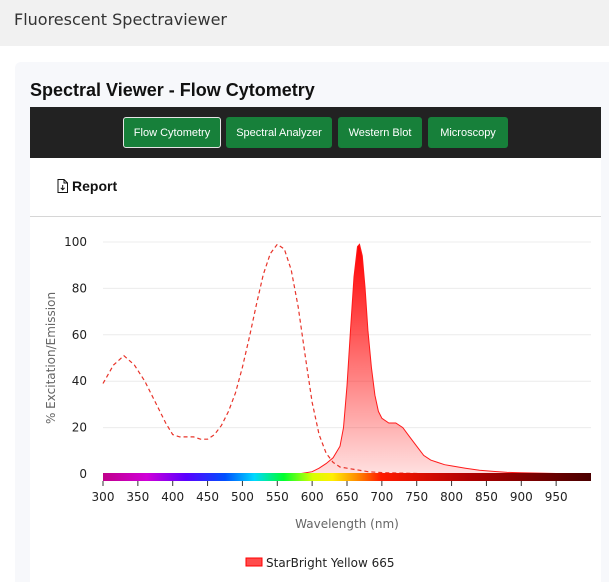 The width and height of the screenshot is (609, 582). What do you see at coordinates (75, 358) in the screenshot?
I see `y-axis: 0 20 40 60 80 100` at bounding box center [75, 358].